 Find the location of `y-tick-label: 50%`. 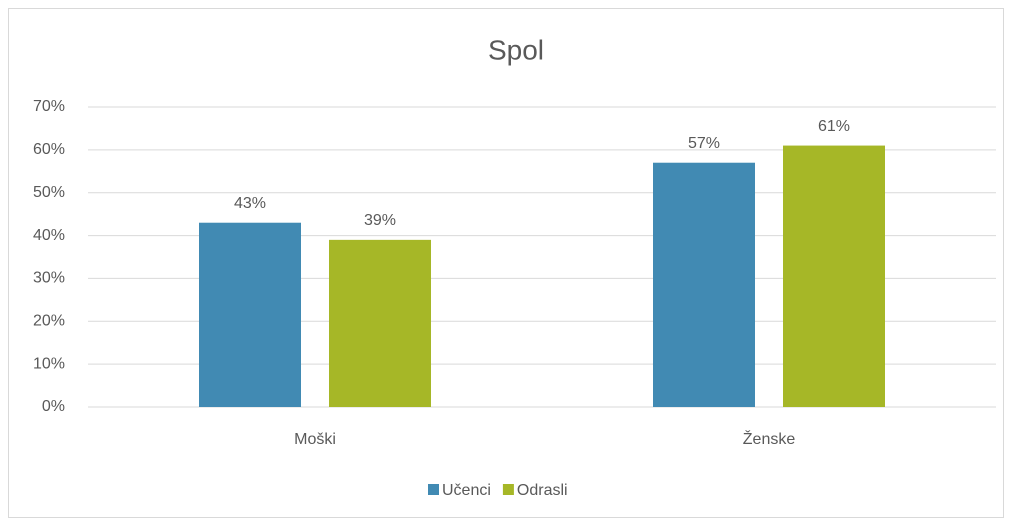

y-tick-label: 50% is located at coordinates (49, 192).